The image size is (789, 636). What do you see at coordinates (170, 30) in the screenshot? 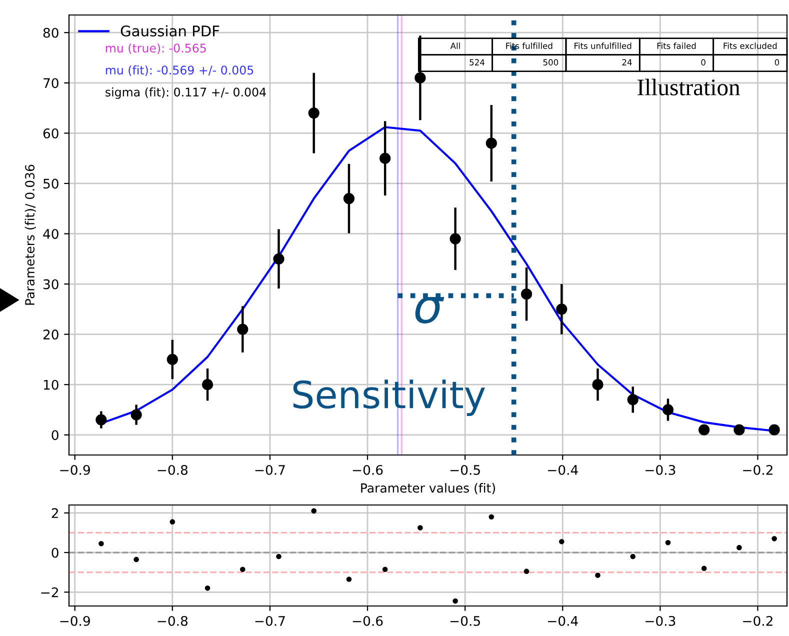
I see `legend-label: Gaussian PDF` at bounding box center [170, 30].